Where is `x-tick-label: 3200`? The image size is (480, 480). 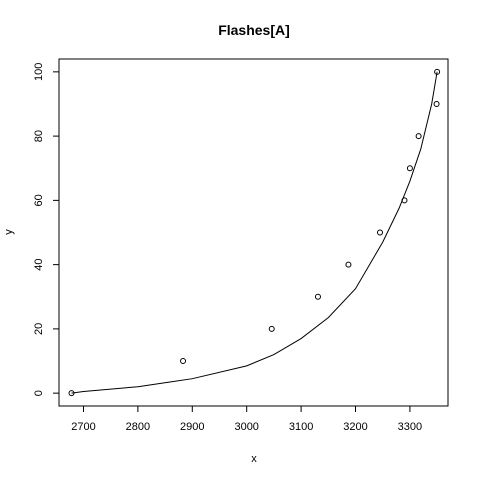
x-tick-label: 3200 is located at coordinates (355, 427).